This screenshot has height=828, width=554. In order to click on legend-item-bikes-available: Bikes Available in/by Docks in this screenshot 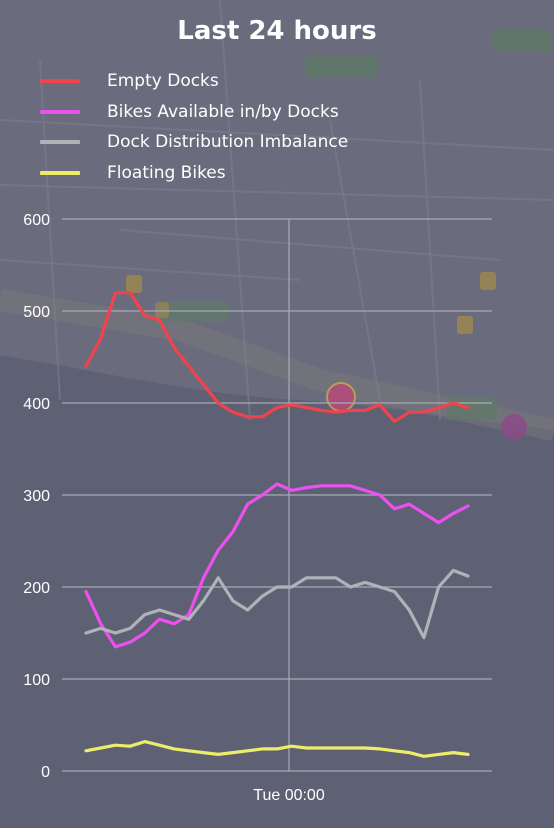, I will do `click(194, 112)`.